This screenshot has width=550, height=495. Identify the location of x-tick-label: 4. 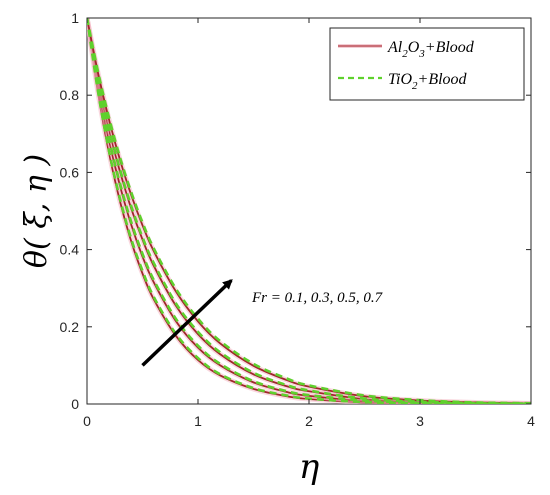
(531, 421).